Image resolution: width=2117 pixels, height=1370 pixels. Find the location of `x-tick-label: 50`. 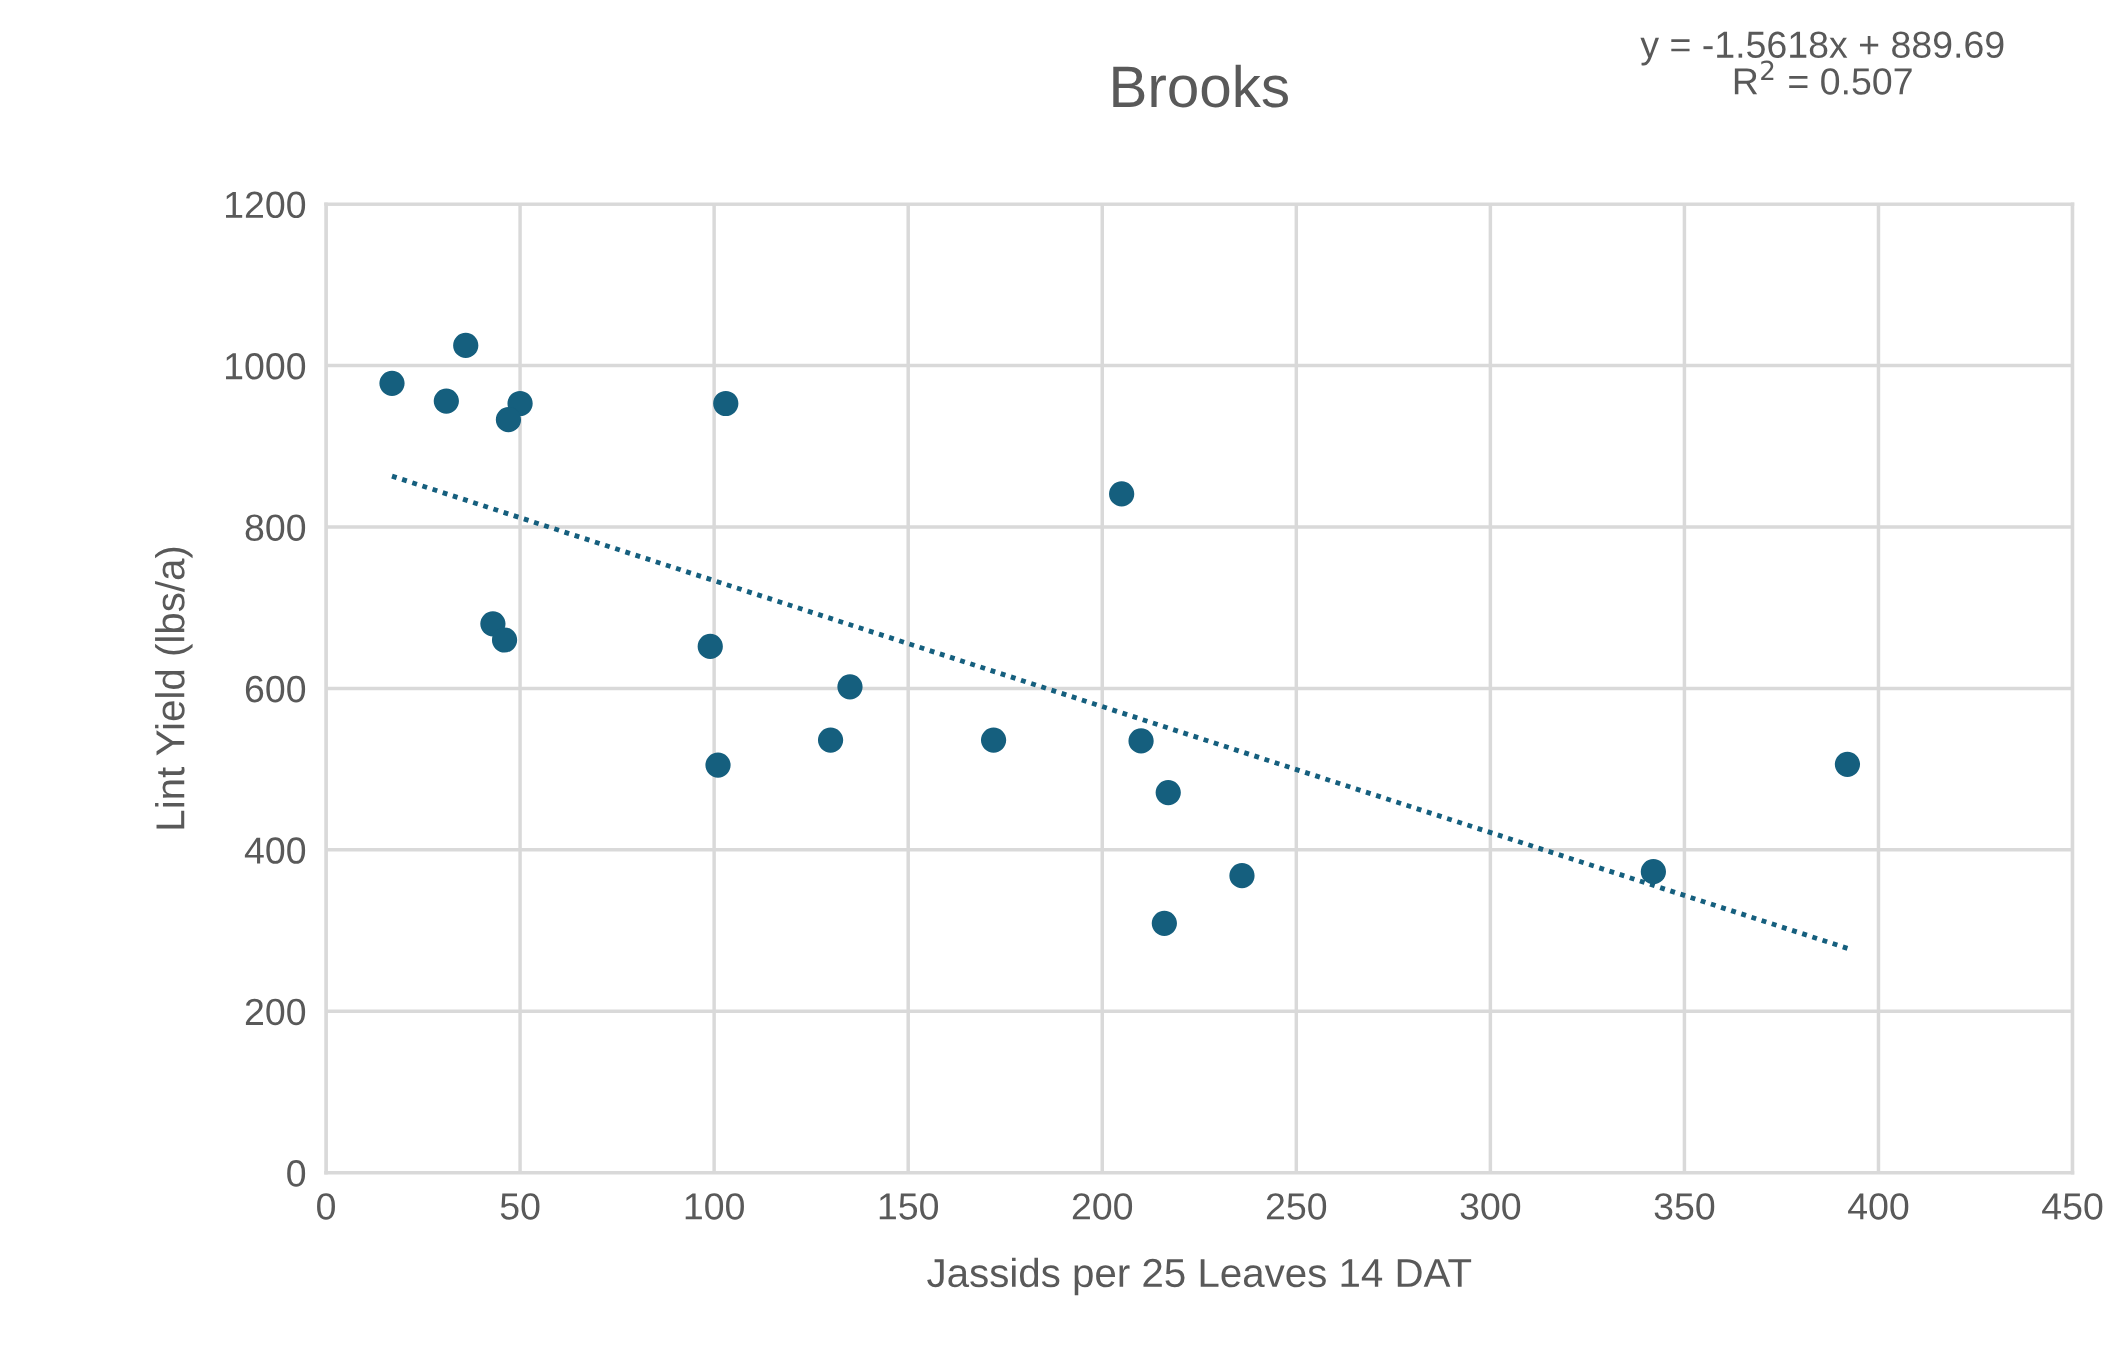

x-tick-label: 50 is located at coordinates (520, 1206).